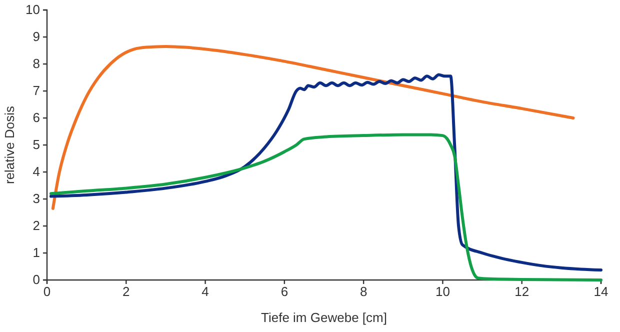  I want to click on x-tick-label: 2, so click(126, 292).